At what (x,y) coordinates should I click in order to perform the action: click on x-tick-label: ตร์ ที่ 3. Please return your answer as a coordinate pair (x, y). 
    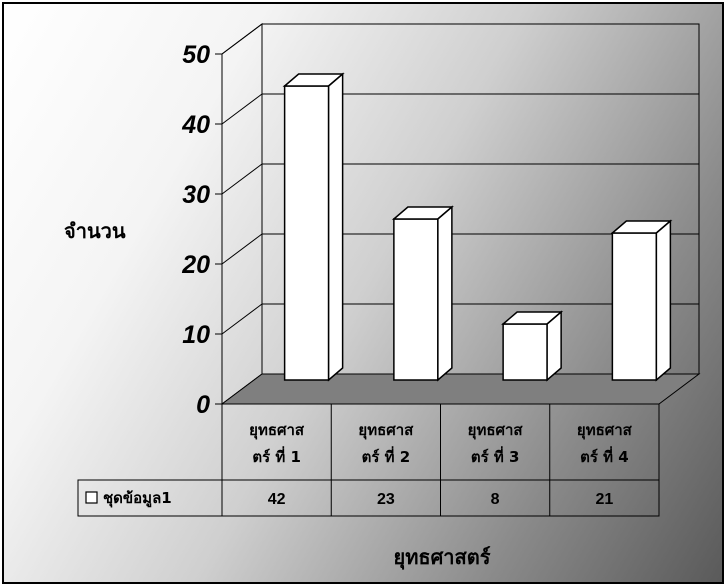
    Looking at the image, I should click on (495, 456).